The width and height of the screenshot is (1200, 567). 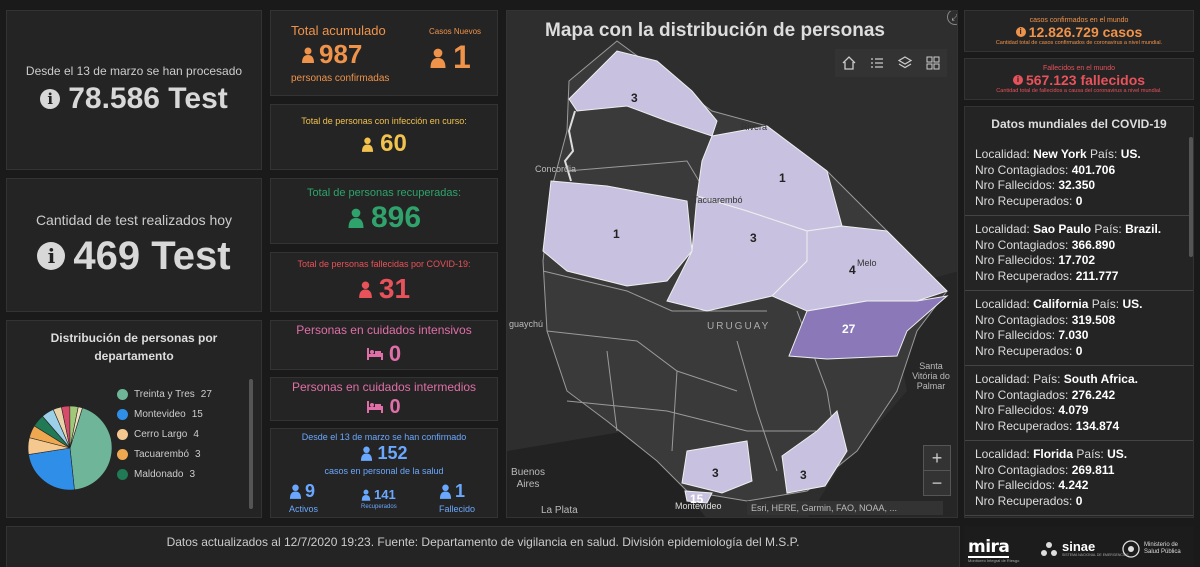 What do you see at coordinates (331, 54) in the screenshot?
I see `accumulated-value-row: 987` at bounding box center [331, 54].